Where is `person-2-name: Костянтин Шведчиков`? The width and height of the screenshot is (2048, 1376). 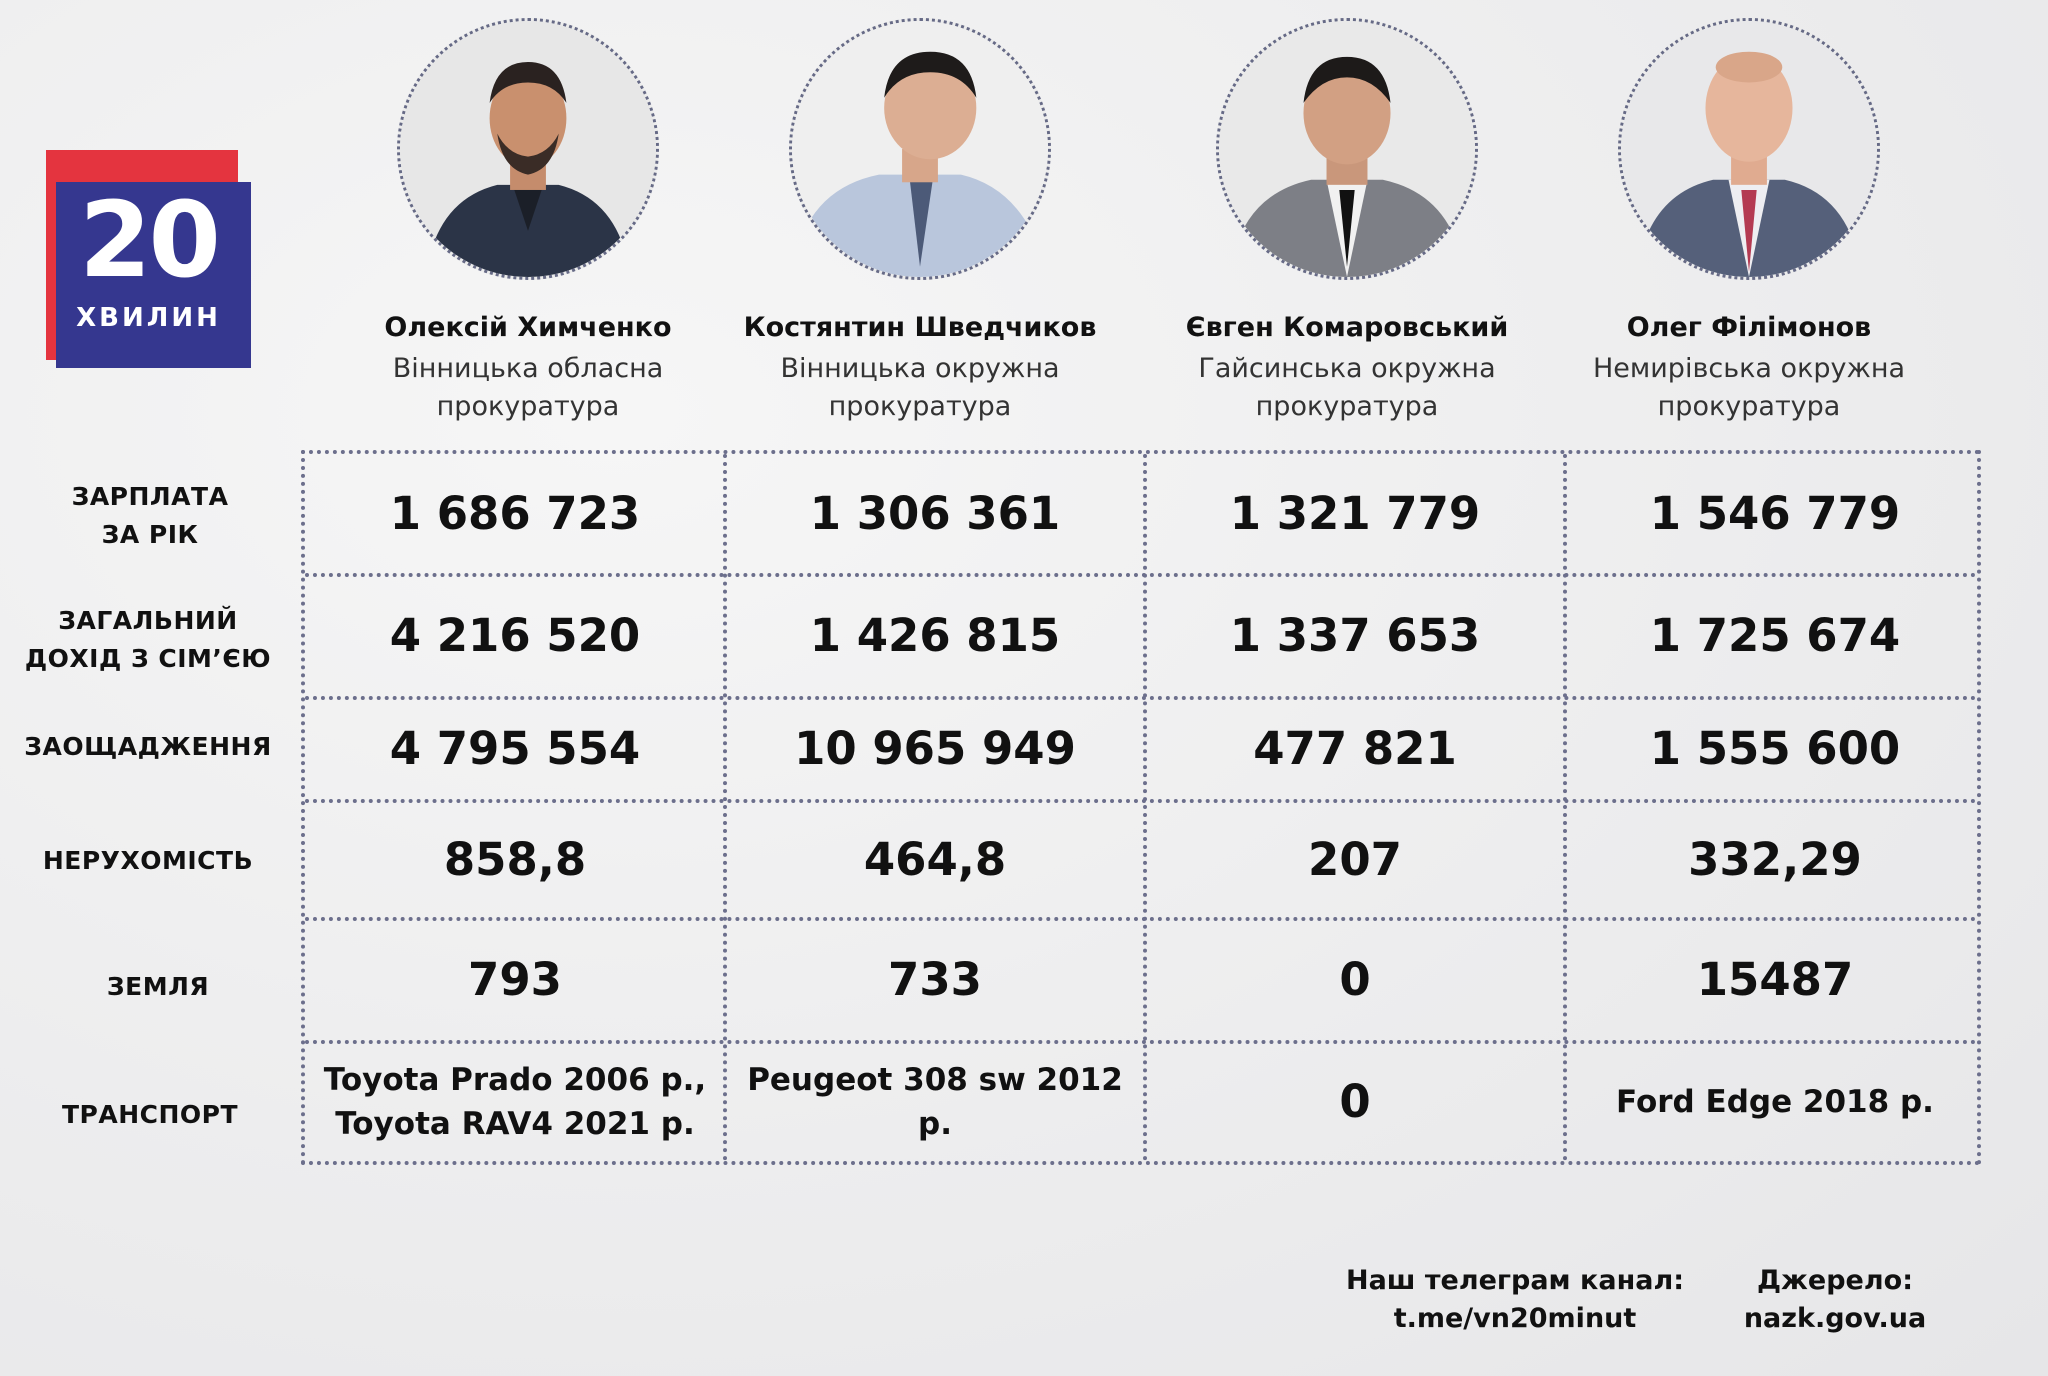
person-2-name: Костянтин Шведчиков is located at coordinates (920, 327).